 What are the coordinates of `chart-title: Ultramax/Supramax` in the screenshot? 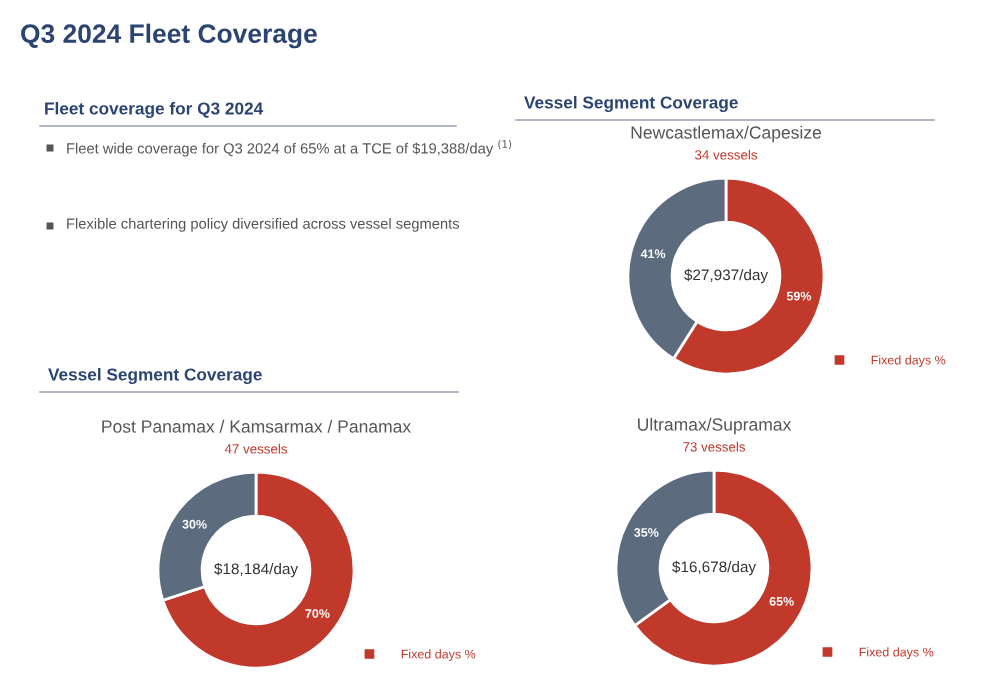 It's located at (715, 426).